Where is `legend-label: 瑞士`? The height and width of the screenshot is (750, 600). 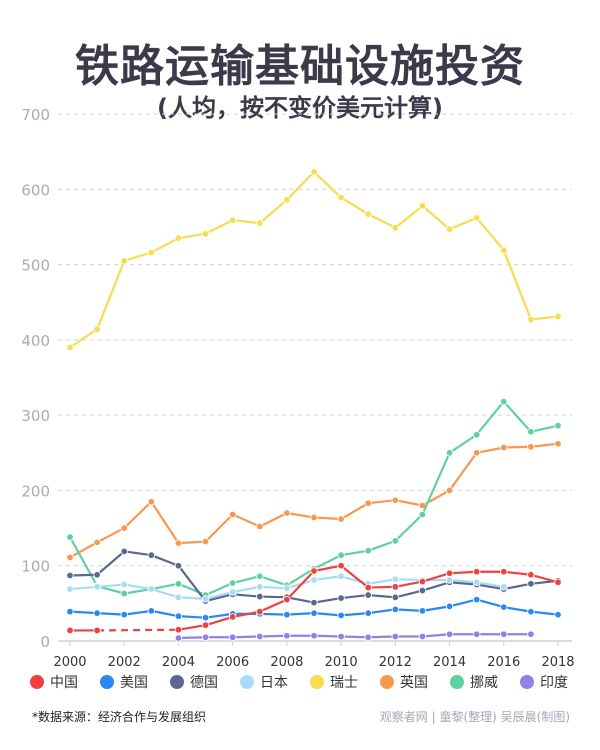 legend-label: 瑞士 is located at coordinates (344, 683).